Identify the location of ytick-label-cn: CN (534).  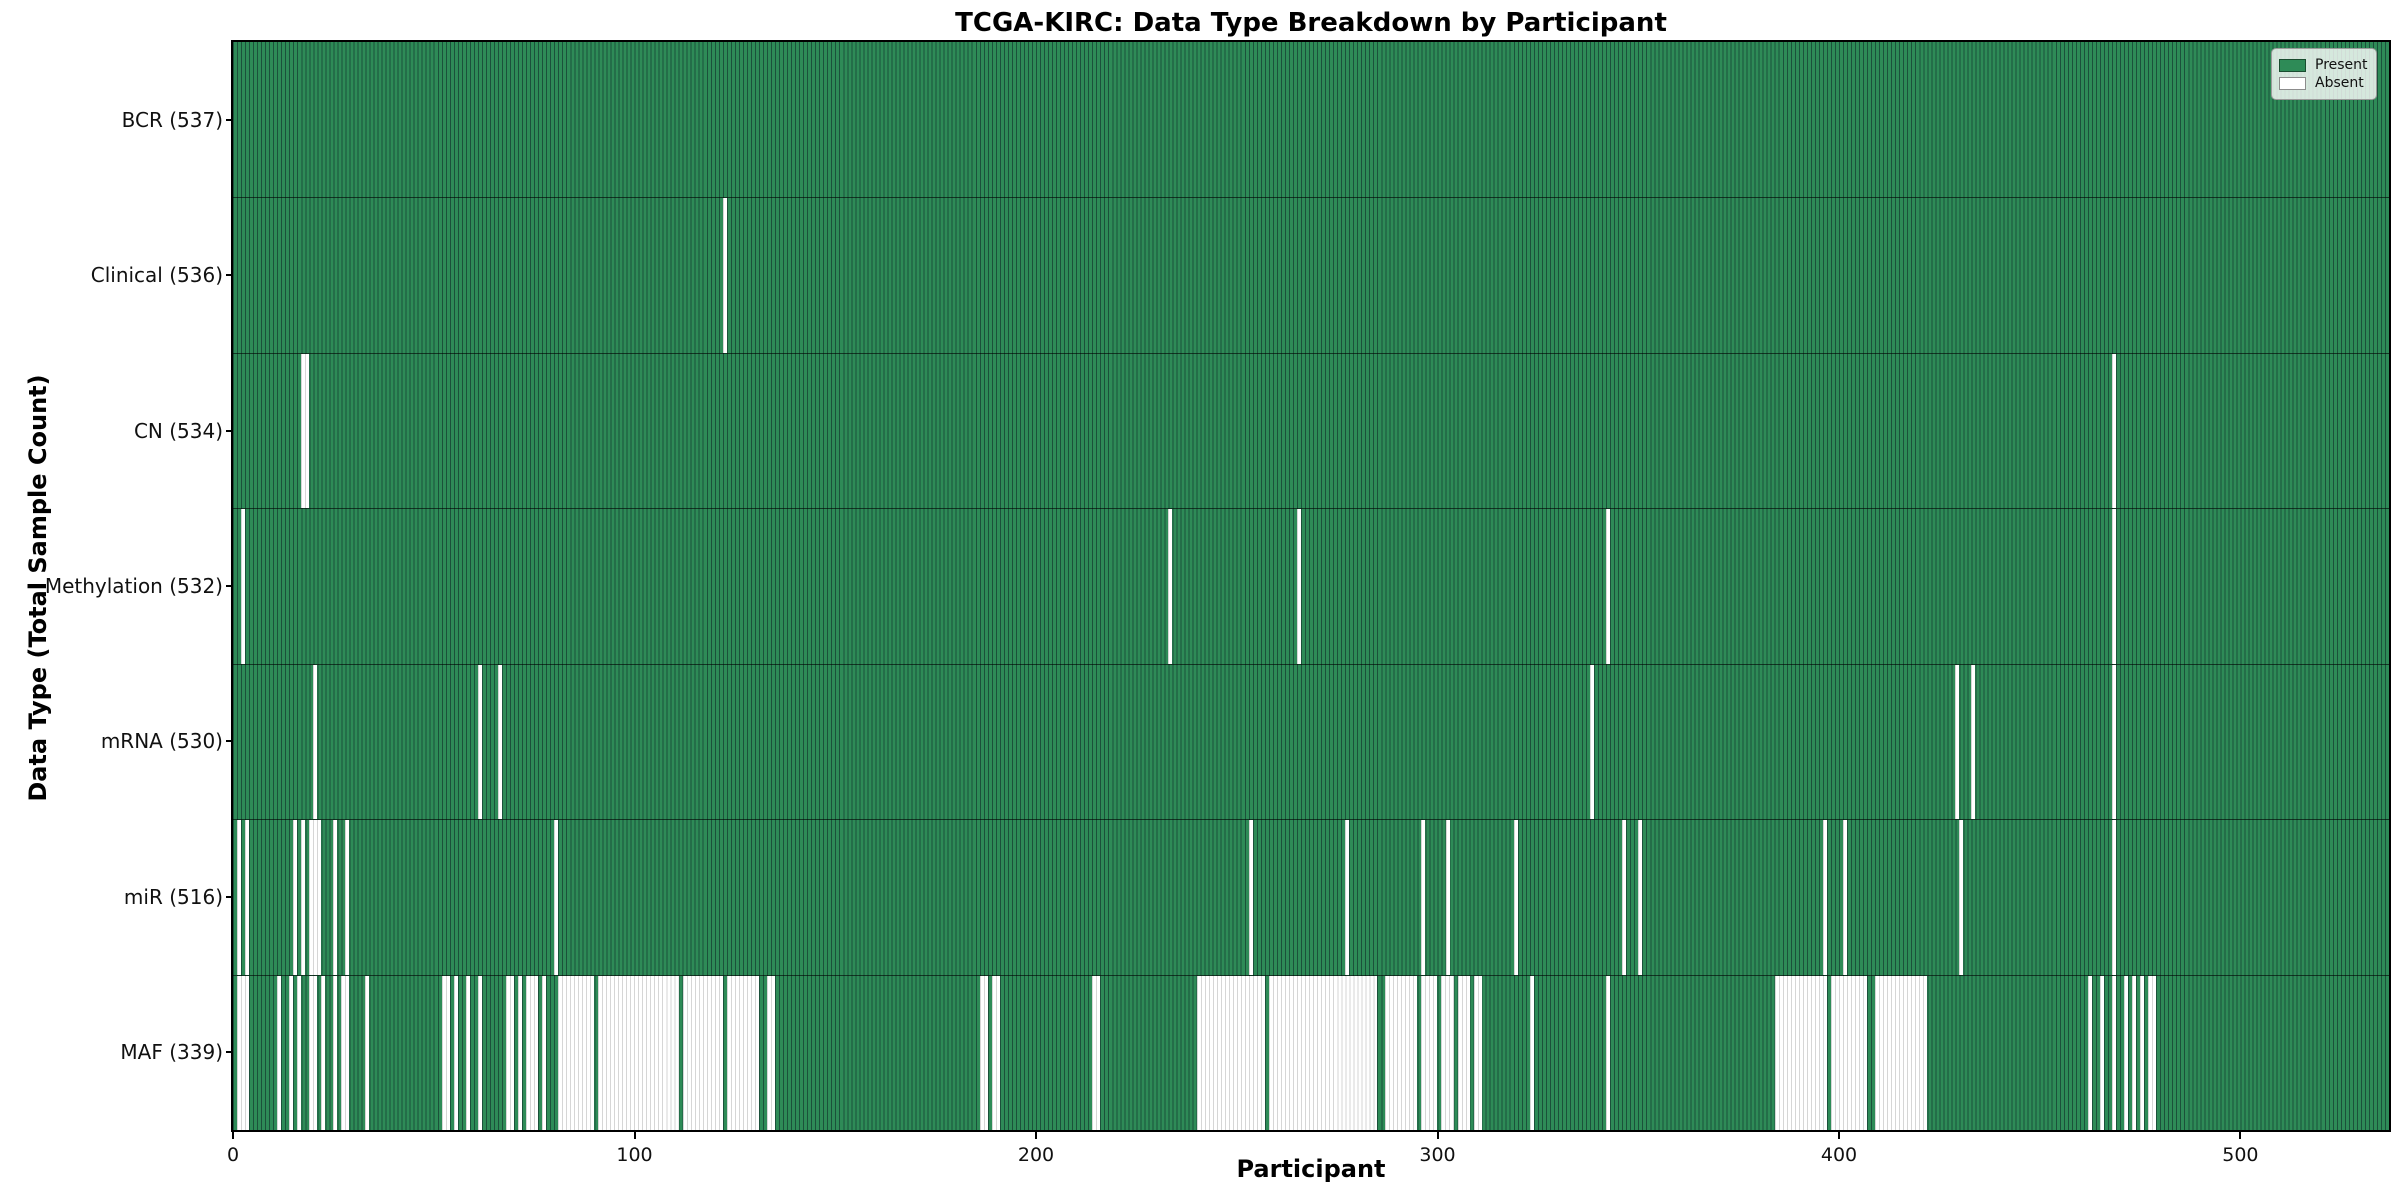
(178, 430).